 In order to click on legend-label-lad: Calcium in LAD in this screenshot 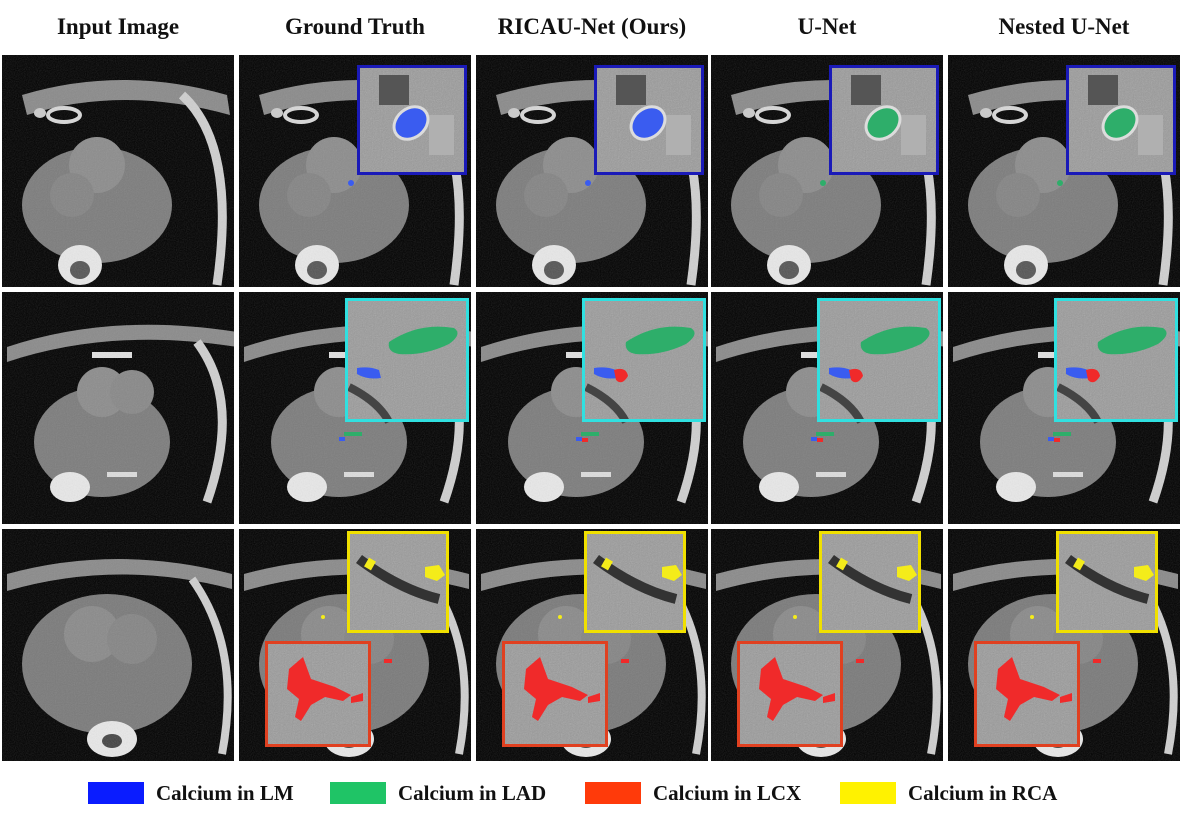, I will do `click(472, 792)`.